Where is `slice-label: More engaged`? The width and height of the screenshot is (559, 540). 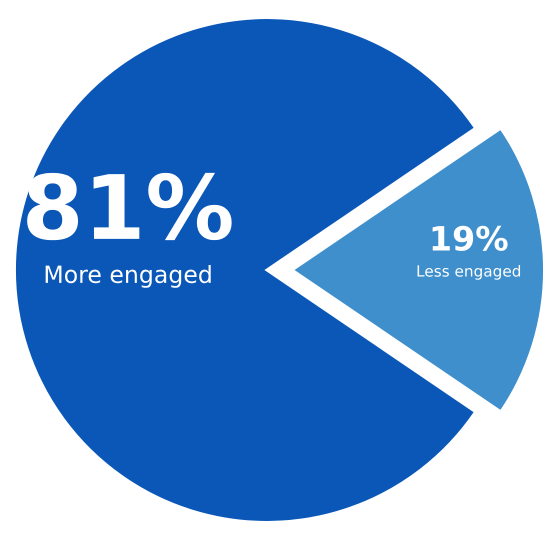 slice-label: More engaged is located at coordinates (128, 276).